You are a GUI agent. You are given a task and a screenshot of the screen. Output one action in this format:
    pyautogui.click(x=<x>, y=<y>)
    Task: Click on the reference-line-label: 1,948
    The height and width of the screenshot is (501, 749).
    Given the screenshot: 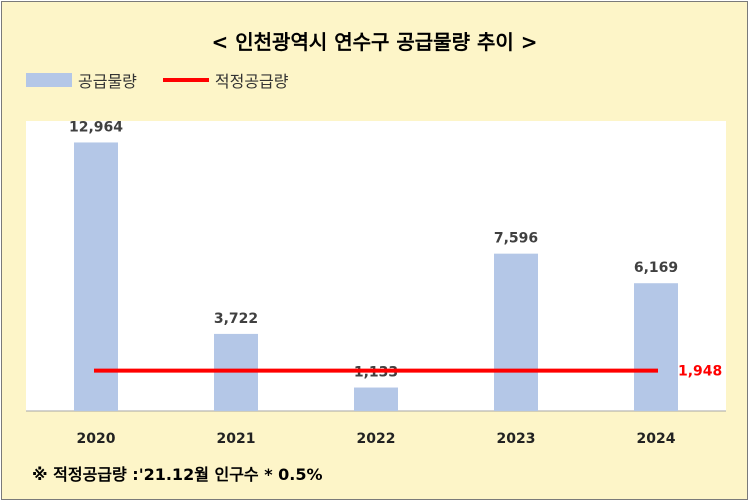 What is the action you would take?
    pyautogui.click(x=700, y=372)
    